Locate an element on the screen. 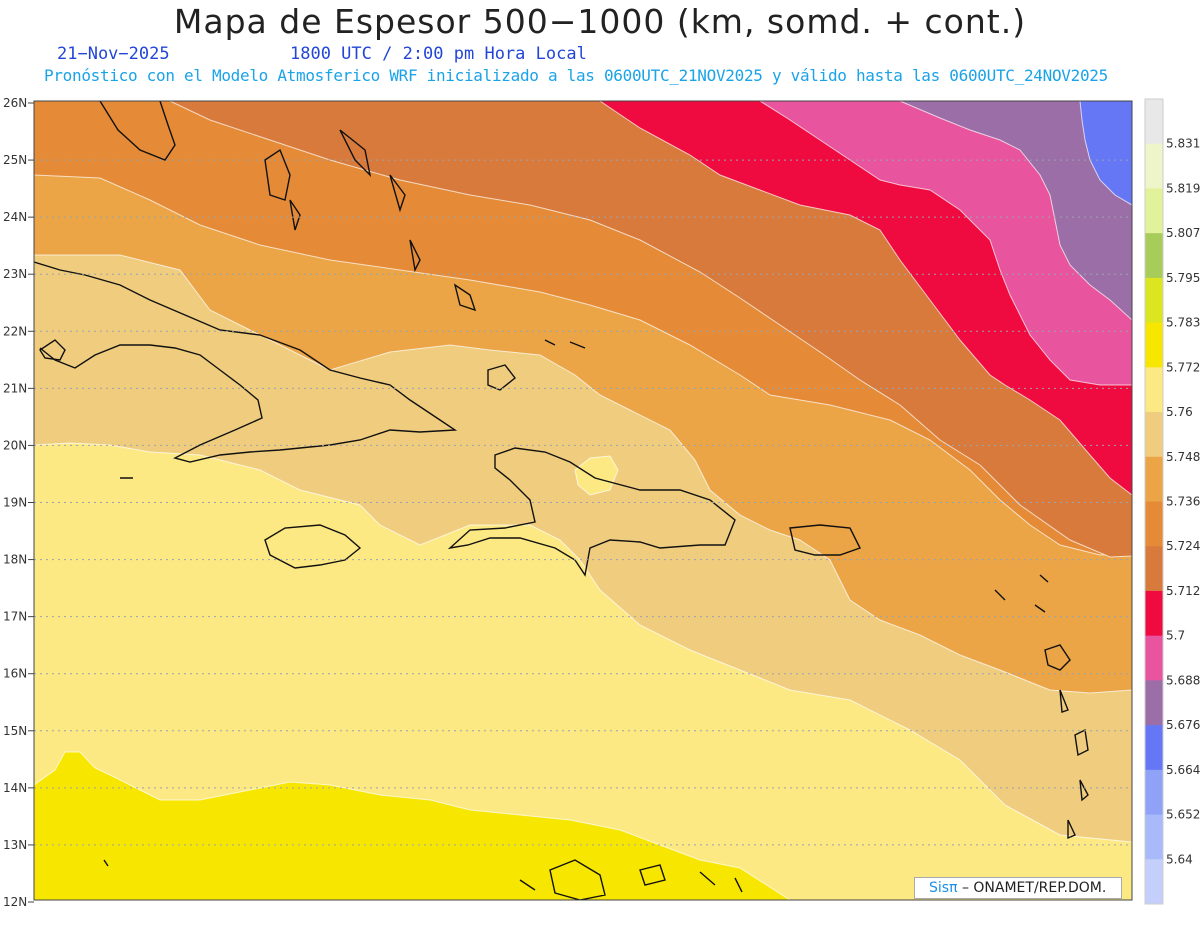 The height and width of the screenshot is (927, 1200). coast-lesser-antilles is located at coordinates (1041, 707).